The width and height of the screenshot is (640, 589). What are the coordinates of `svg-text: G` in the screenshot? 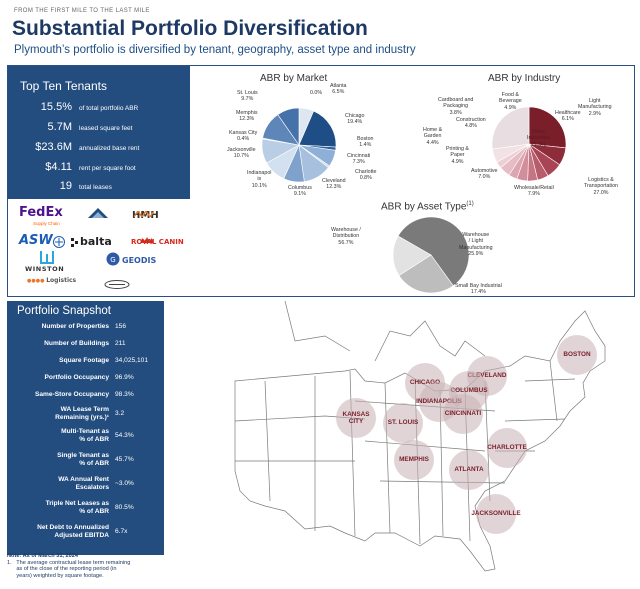 It's located at (112, 260).